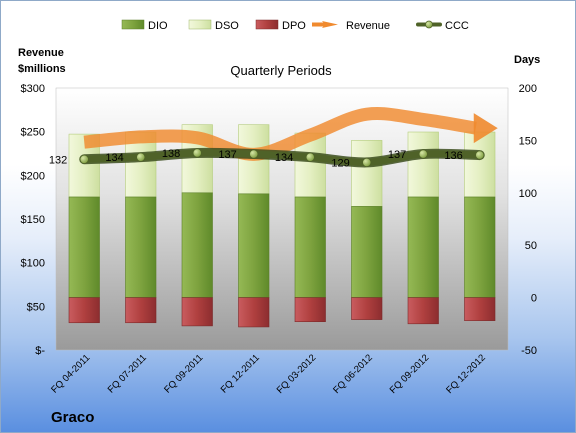 The image size is (576, 433). Describe the element at coordinates (281, 70) in the screenshot. I see `chart-title: Quarterly Periods` at that location.